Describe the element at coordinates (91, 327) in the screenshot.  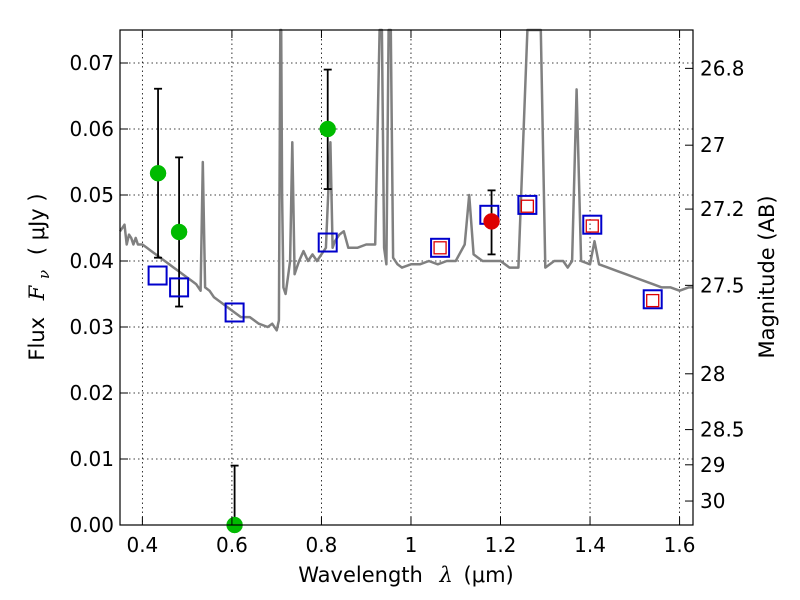
I see `y-tick-label: 0.03` at that location.